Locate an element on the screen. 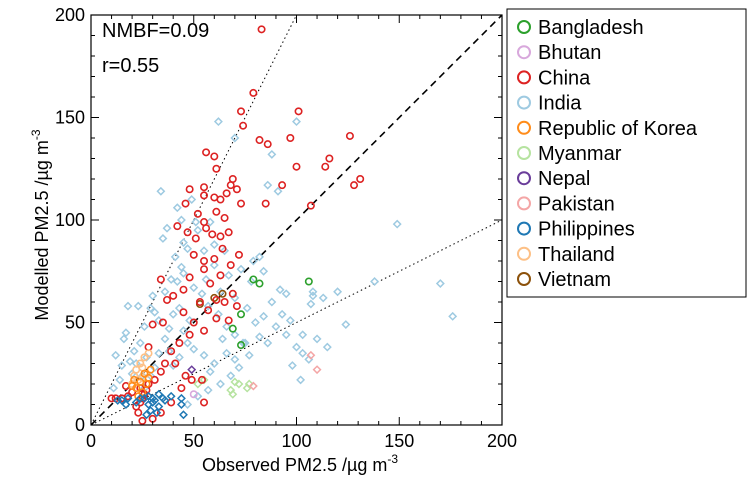 Image resolution: width=748 pixels, height=482 pixels. legend-label: Republic of Korea is located at coordinates (618, 129).